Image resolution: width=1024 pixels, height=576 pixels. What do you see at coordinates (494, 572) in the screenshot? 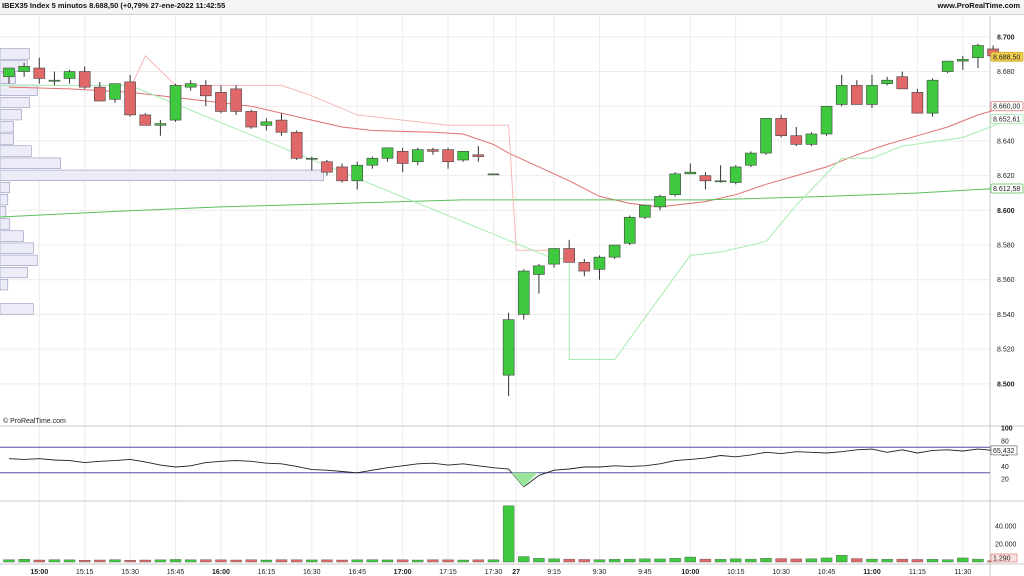
I see `time-tick-label: 17:30` at bounding box center [494, 572].